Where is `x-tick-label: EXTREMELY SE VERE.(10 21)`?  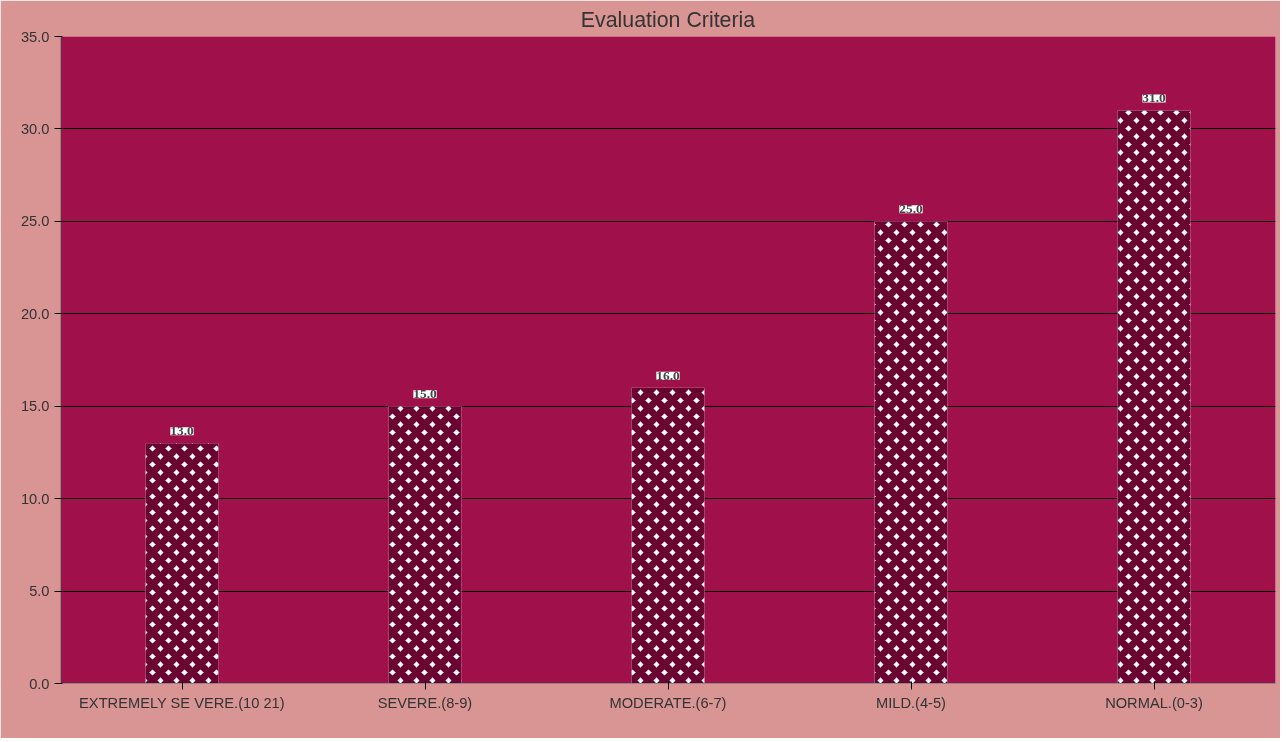 x-tick-label: EXTREMELY SE VERE.(10 21) is located at coordinates (182, 702).